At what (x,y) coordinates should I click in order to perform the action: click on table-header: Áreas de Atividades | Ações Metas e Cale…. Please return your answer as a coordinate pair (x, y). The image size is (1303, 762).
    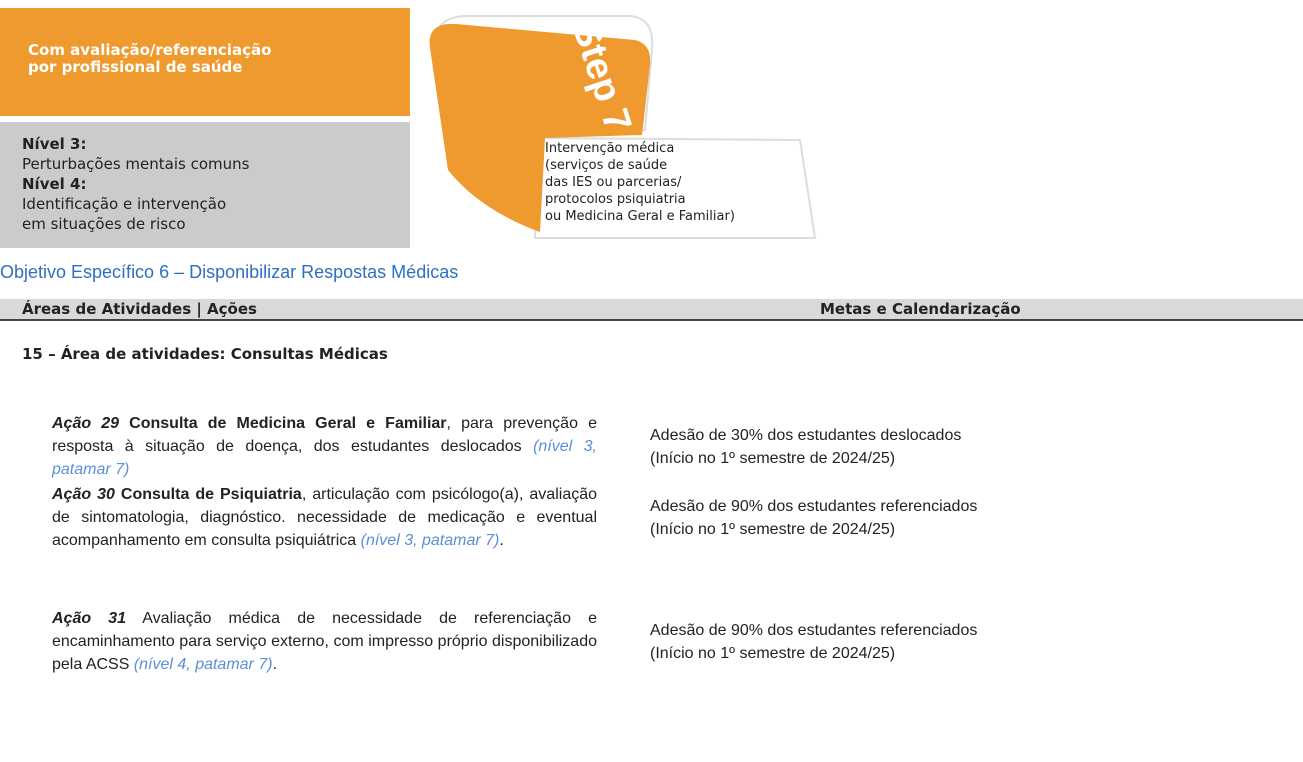
    Looking at the image, I should click on (651, 310).